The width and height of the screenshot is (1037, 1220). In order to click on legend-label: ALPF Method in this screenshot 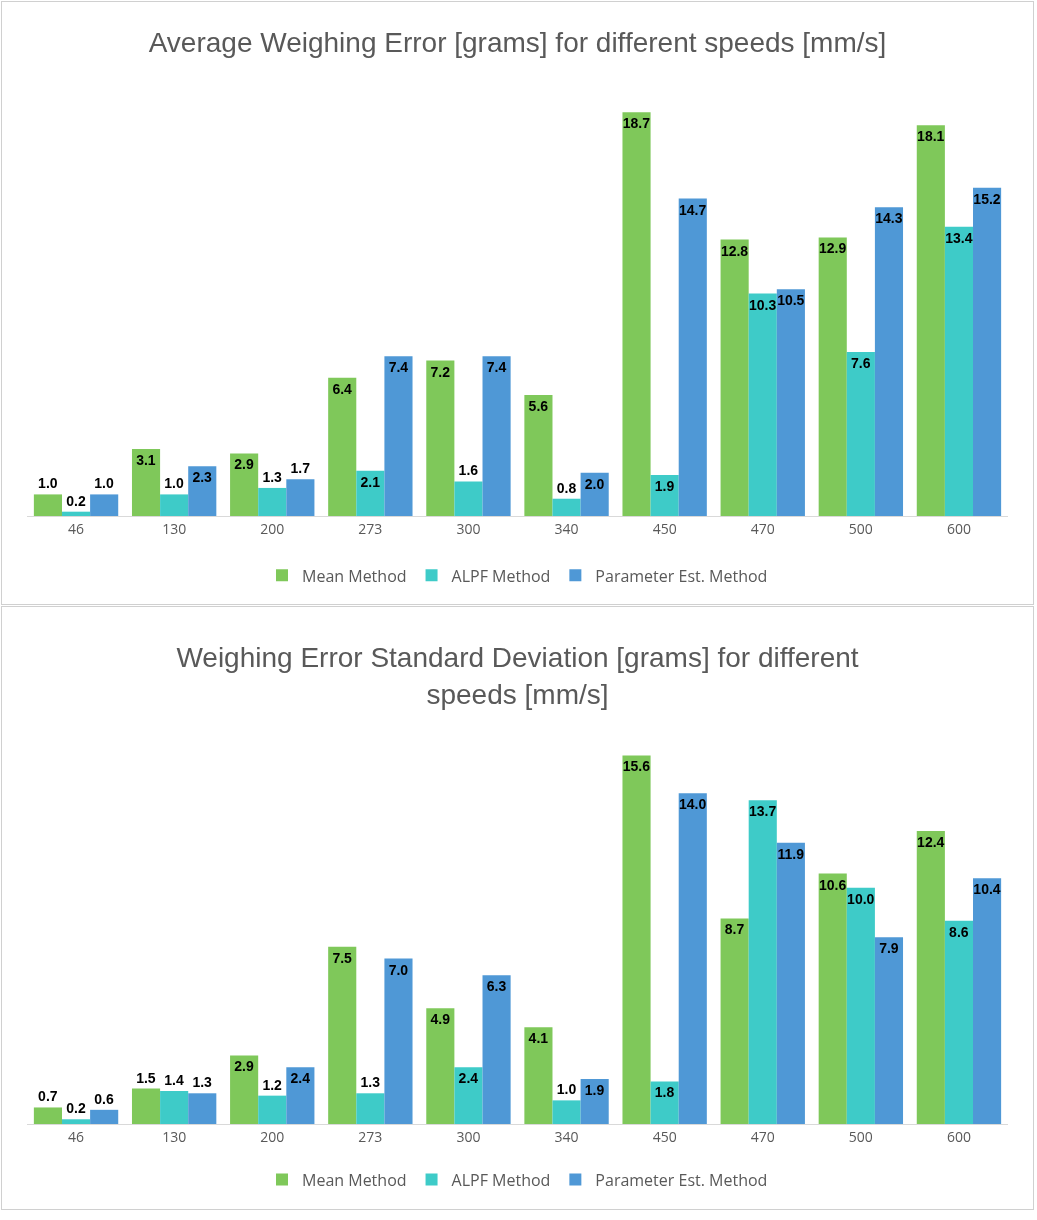, I will do `click(501, 1179)`.